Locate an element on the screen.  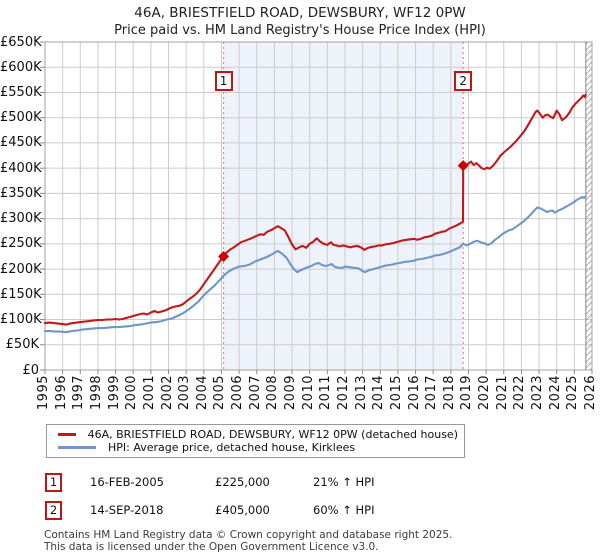
x-axis-label: 2002 is located at coordinates (167, 393).